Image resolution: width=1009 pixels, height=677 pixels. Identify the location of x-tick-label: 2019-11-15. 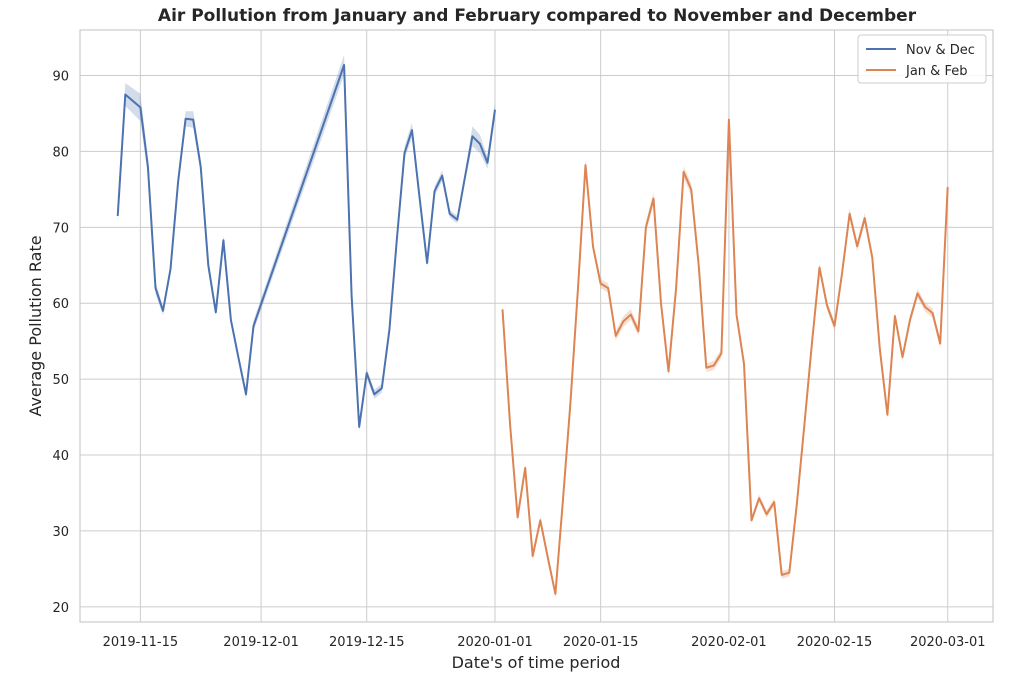
(141, 642).